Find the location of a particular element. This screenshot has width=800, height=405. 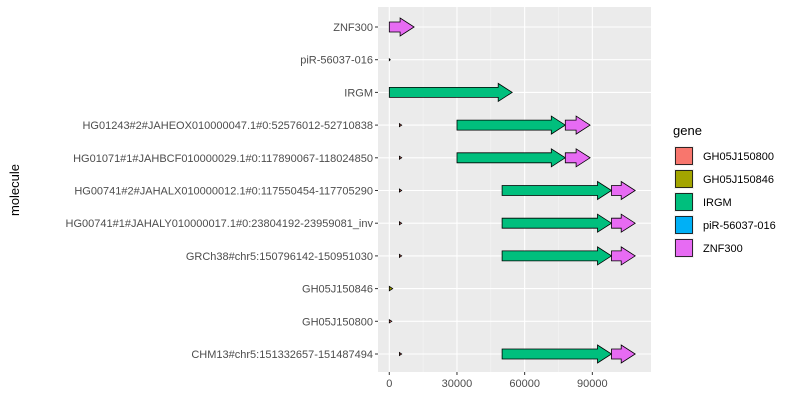

legend-label: piR-56037-016 is located at coordinates (739, 226).